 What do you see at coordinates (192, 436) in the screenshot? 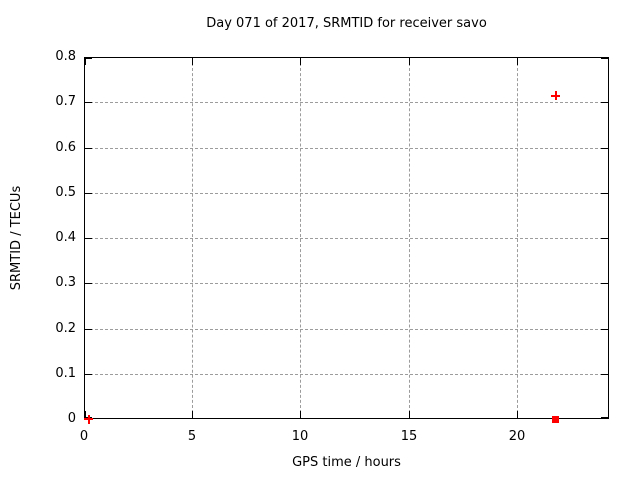
I see `x-tick-label: 5` at bounding box center [192, 436].